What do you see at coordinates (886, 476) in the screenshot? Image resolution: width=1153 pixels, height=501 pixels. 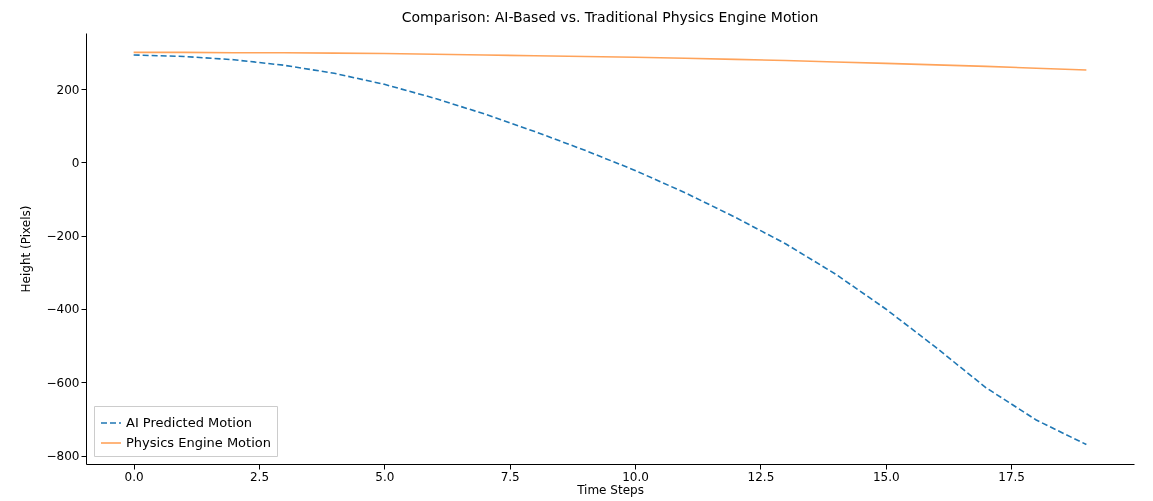 I see `x-tick-label: 15.0` at bounding box center [886, 476].